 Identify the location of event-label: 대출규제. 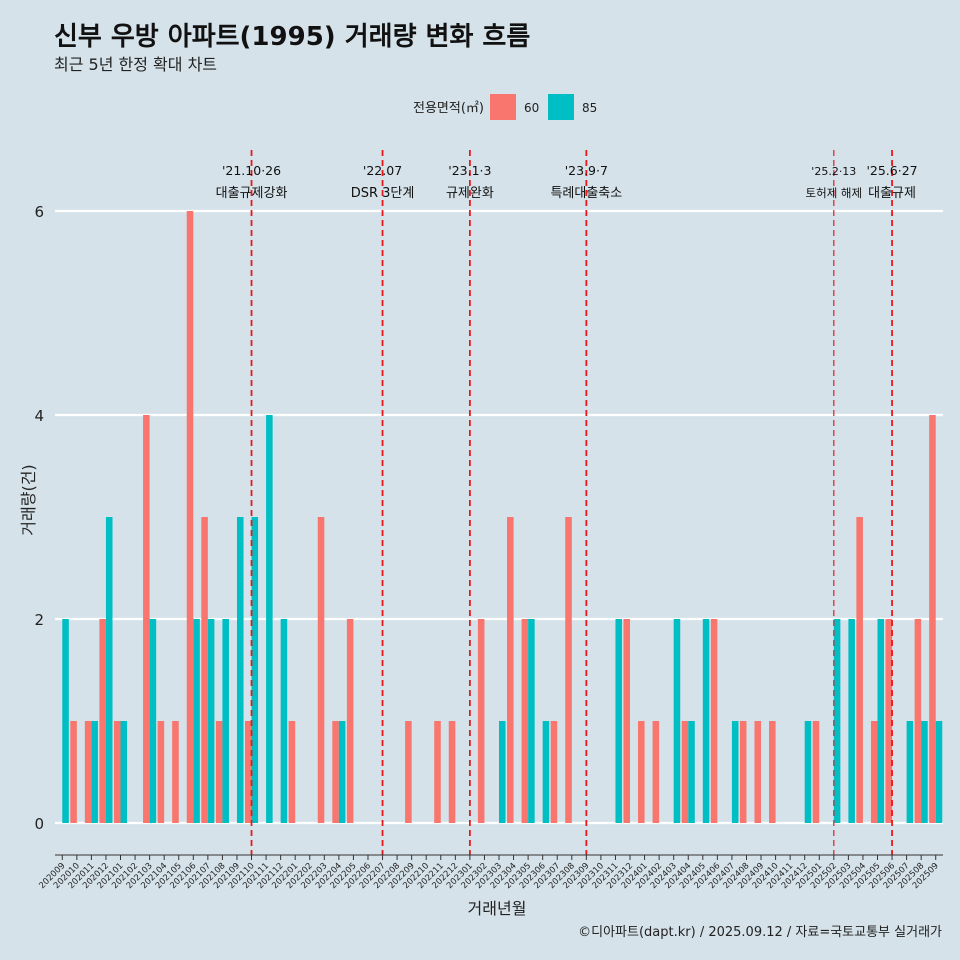
(892, 193).